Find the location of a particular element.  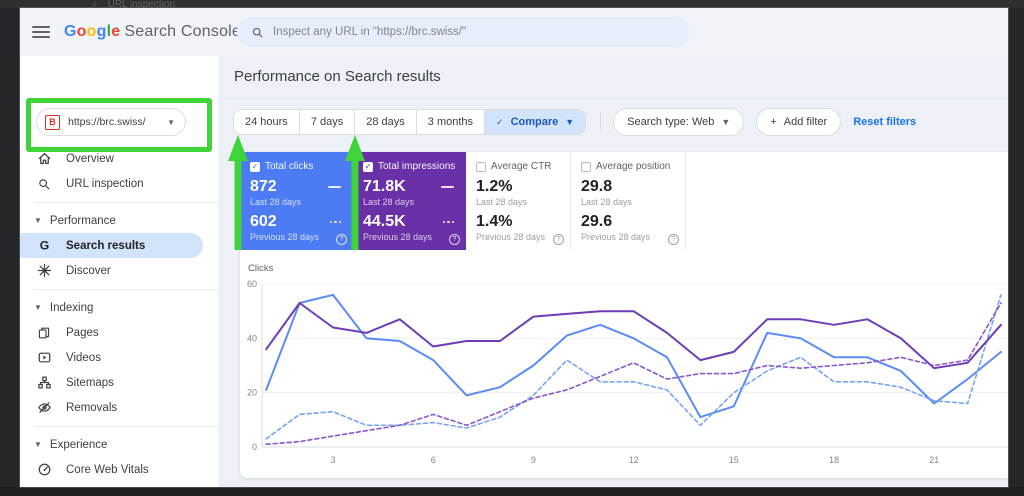

metric-card-spacer is located at coordinates (847, 201).